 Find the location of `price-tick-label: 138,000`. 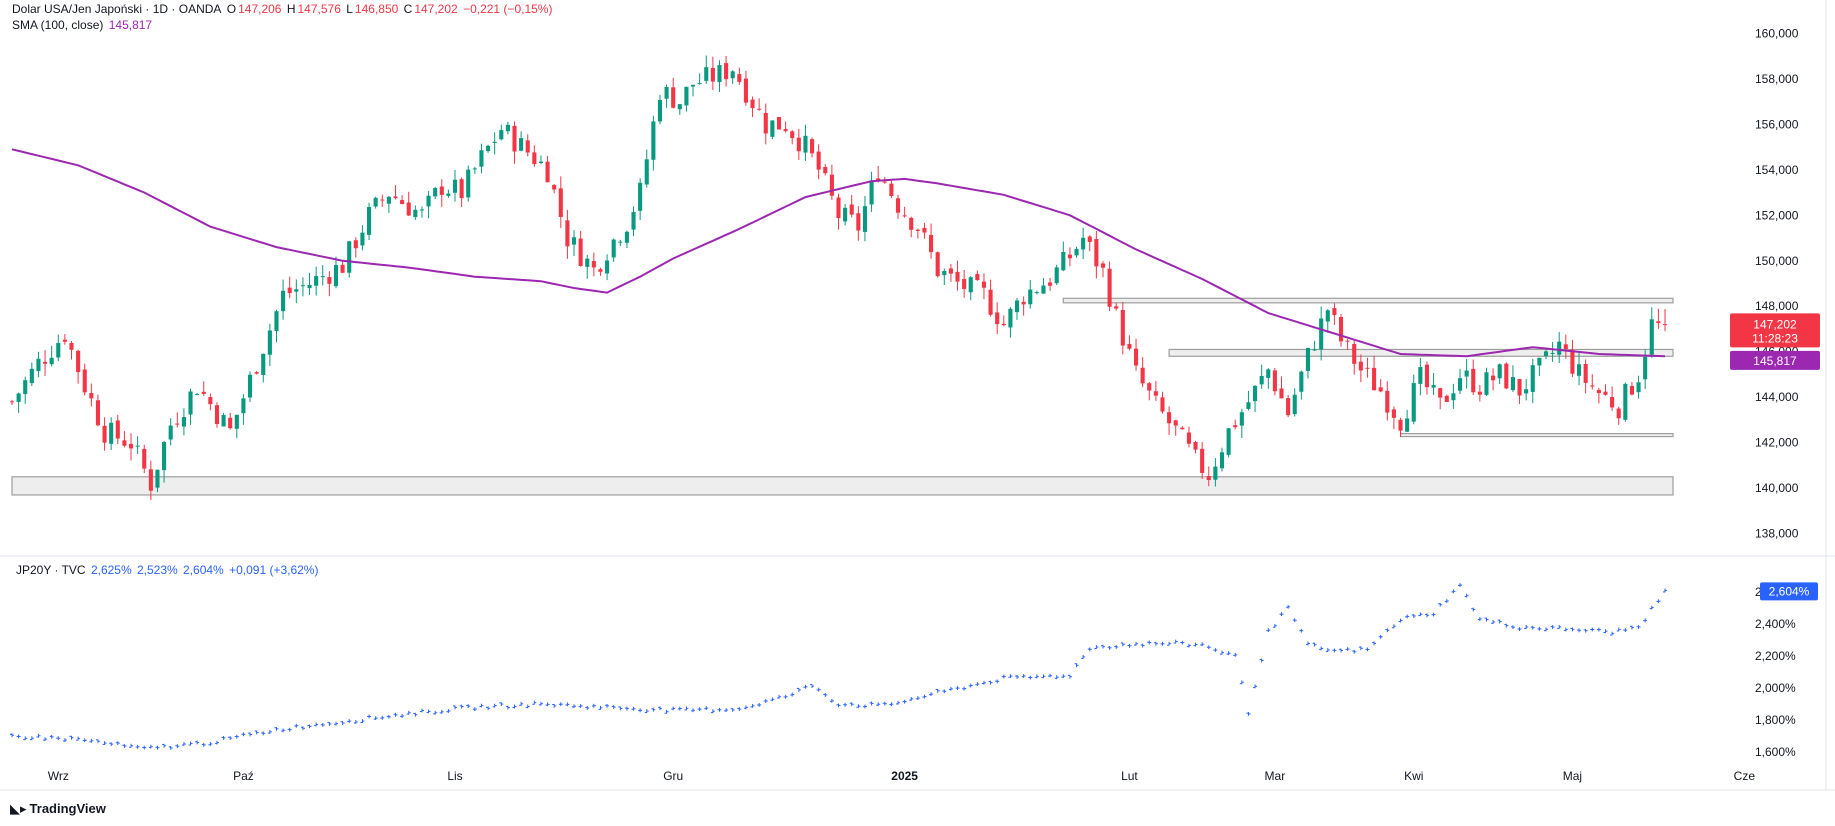

price-tick-label: 138,000 is located at coordinates (1777, 534).